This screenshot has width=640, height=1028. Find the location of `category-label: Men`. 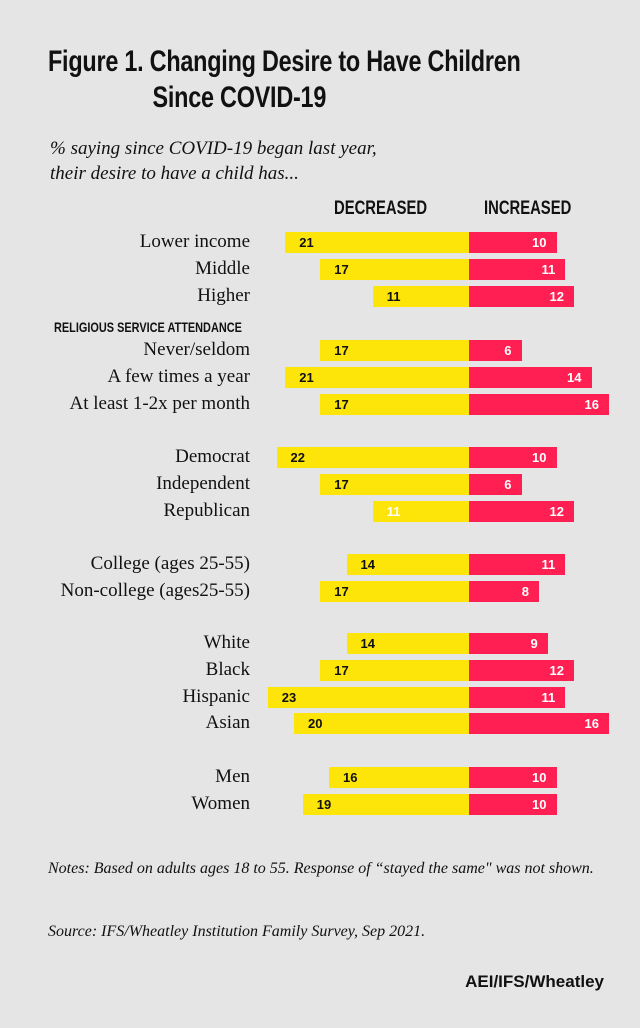

category-label: Men is located at coordinates (232, 776).